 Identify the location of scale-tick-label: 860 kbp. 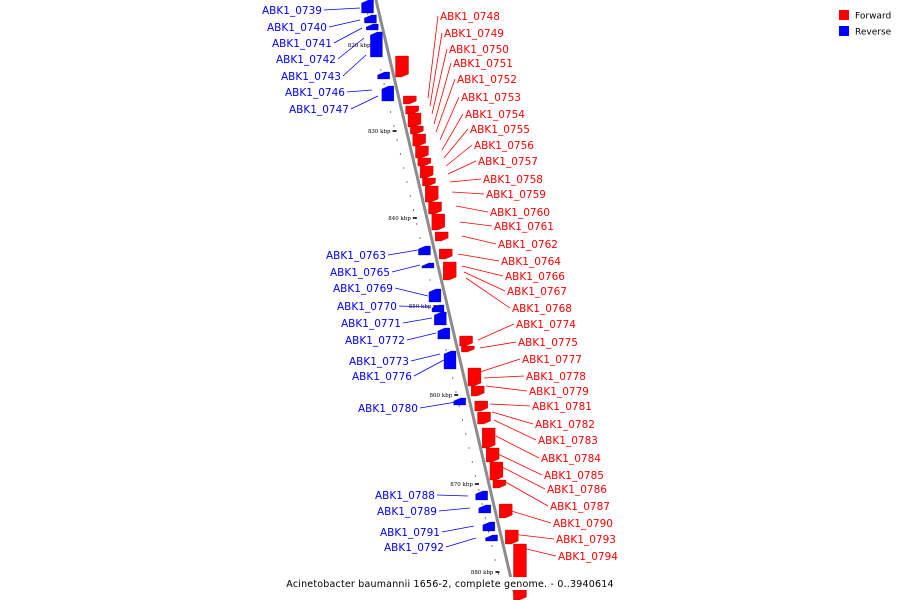
(441, 396).